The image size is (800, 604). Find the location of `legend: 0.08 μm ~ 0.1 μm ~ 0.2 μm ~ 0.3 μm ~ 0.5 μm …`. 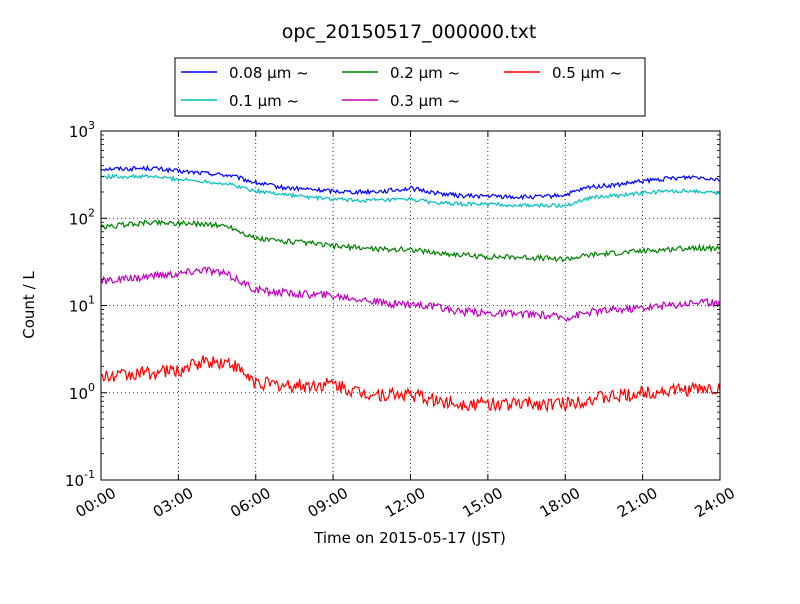

legend: 0.08 μm ~ 0.1 μm ~ 0.2 μm ~ 0.3 μm ~ 0.5 μm … is located at coordinates (410, 87).